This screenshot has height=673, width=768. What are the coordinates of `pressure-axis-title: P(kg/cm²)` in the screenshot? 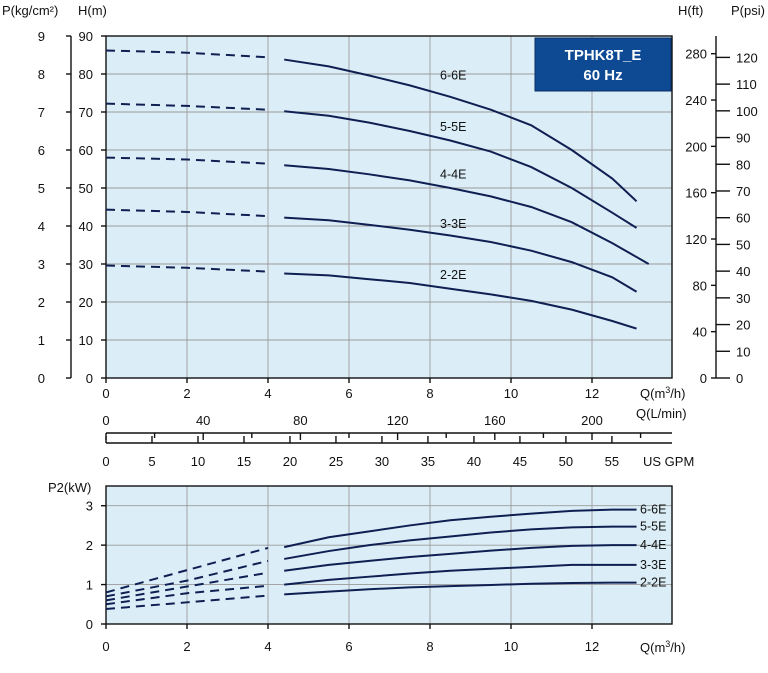 It's located at (30, 10).